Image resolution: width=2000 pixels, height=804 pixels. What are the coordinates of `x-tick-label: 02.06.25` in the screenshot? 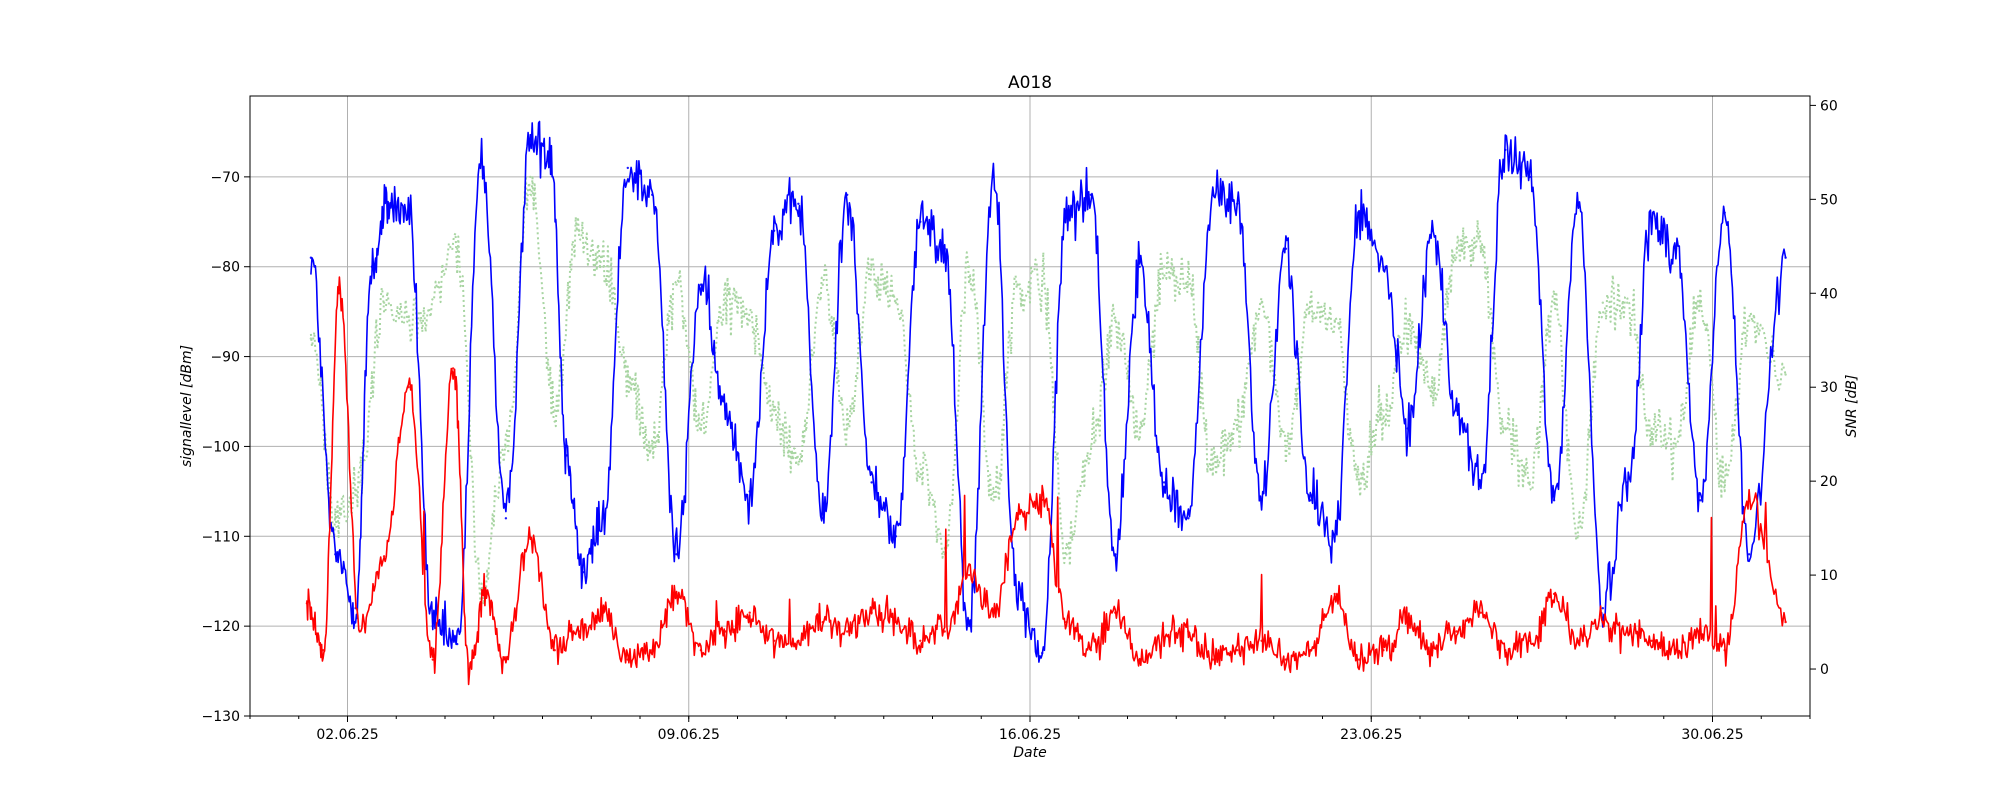 It's located at (347, 735).